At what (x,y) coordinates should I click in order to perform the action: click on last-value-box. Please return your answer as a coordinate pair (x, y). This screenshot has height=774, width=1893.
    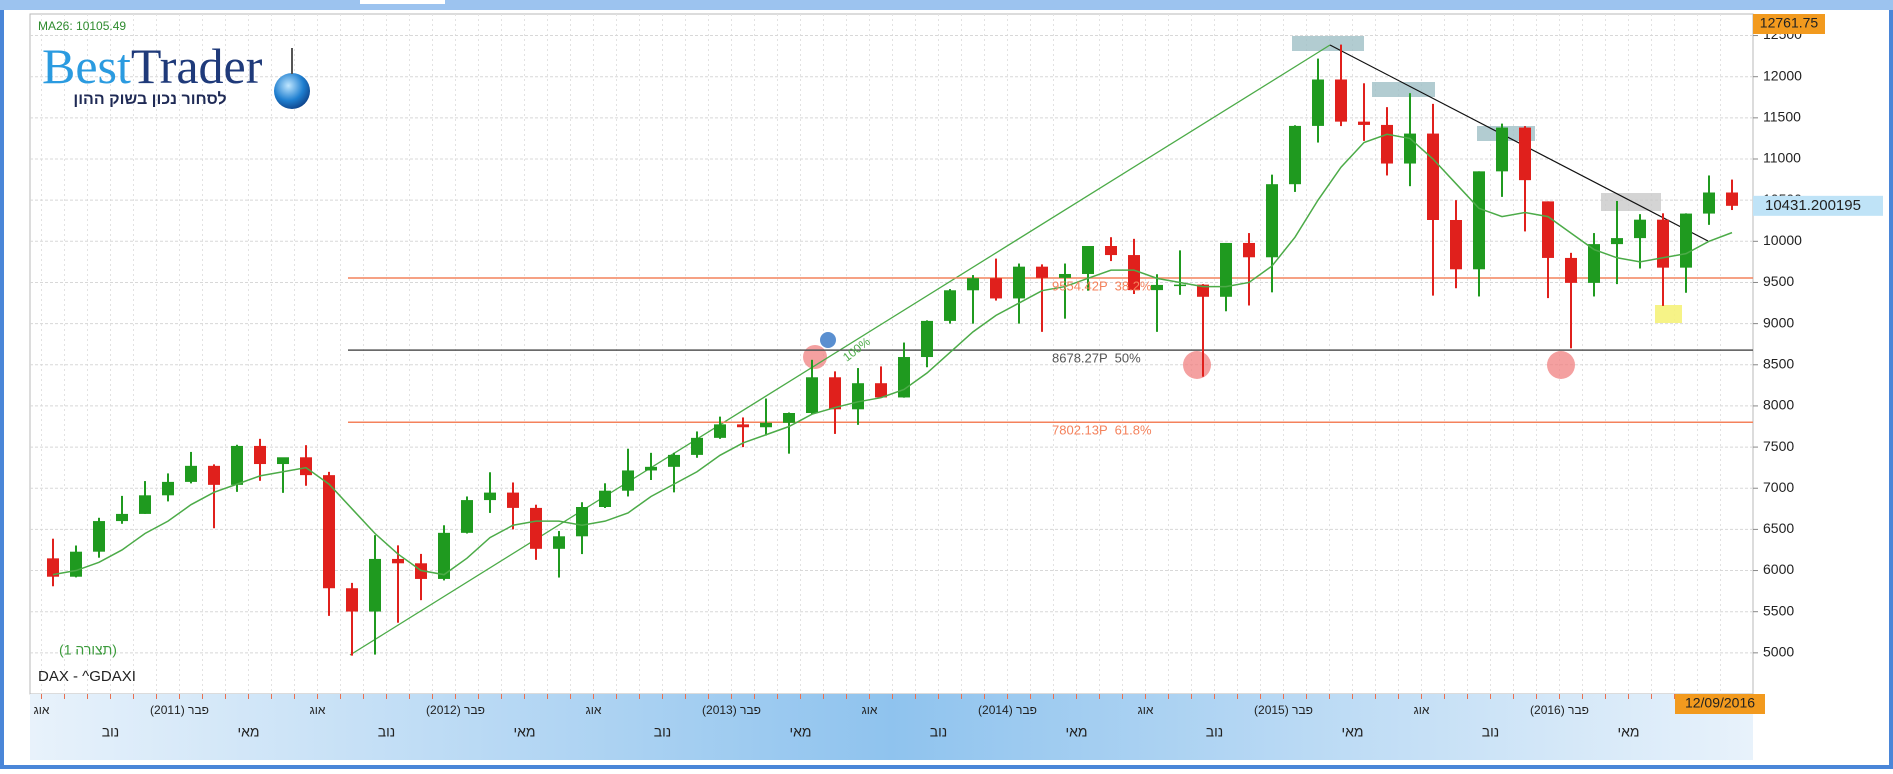
    Looking at the image, I should click on (1818, 205).